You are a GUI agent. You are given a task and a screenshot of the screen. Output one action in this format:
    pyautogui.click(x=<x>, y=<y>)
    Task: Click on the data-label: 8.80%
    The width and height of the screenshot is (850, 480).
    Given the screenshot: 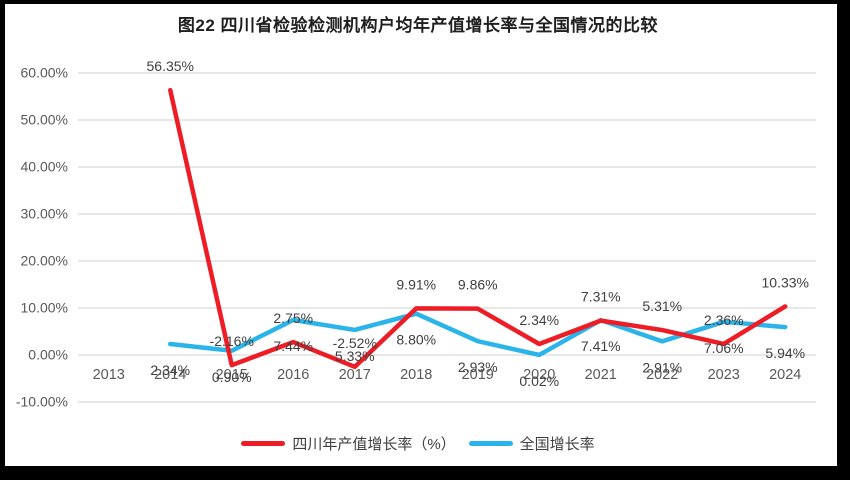 What is the action you would take?
    pyautogui.click(x=416, y=340)
    